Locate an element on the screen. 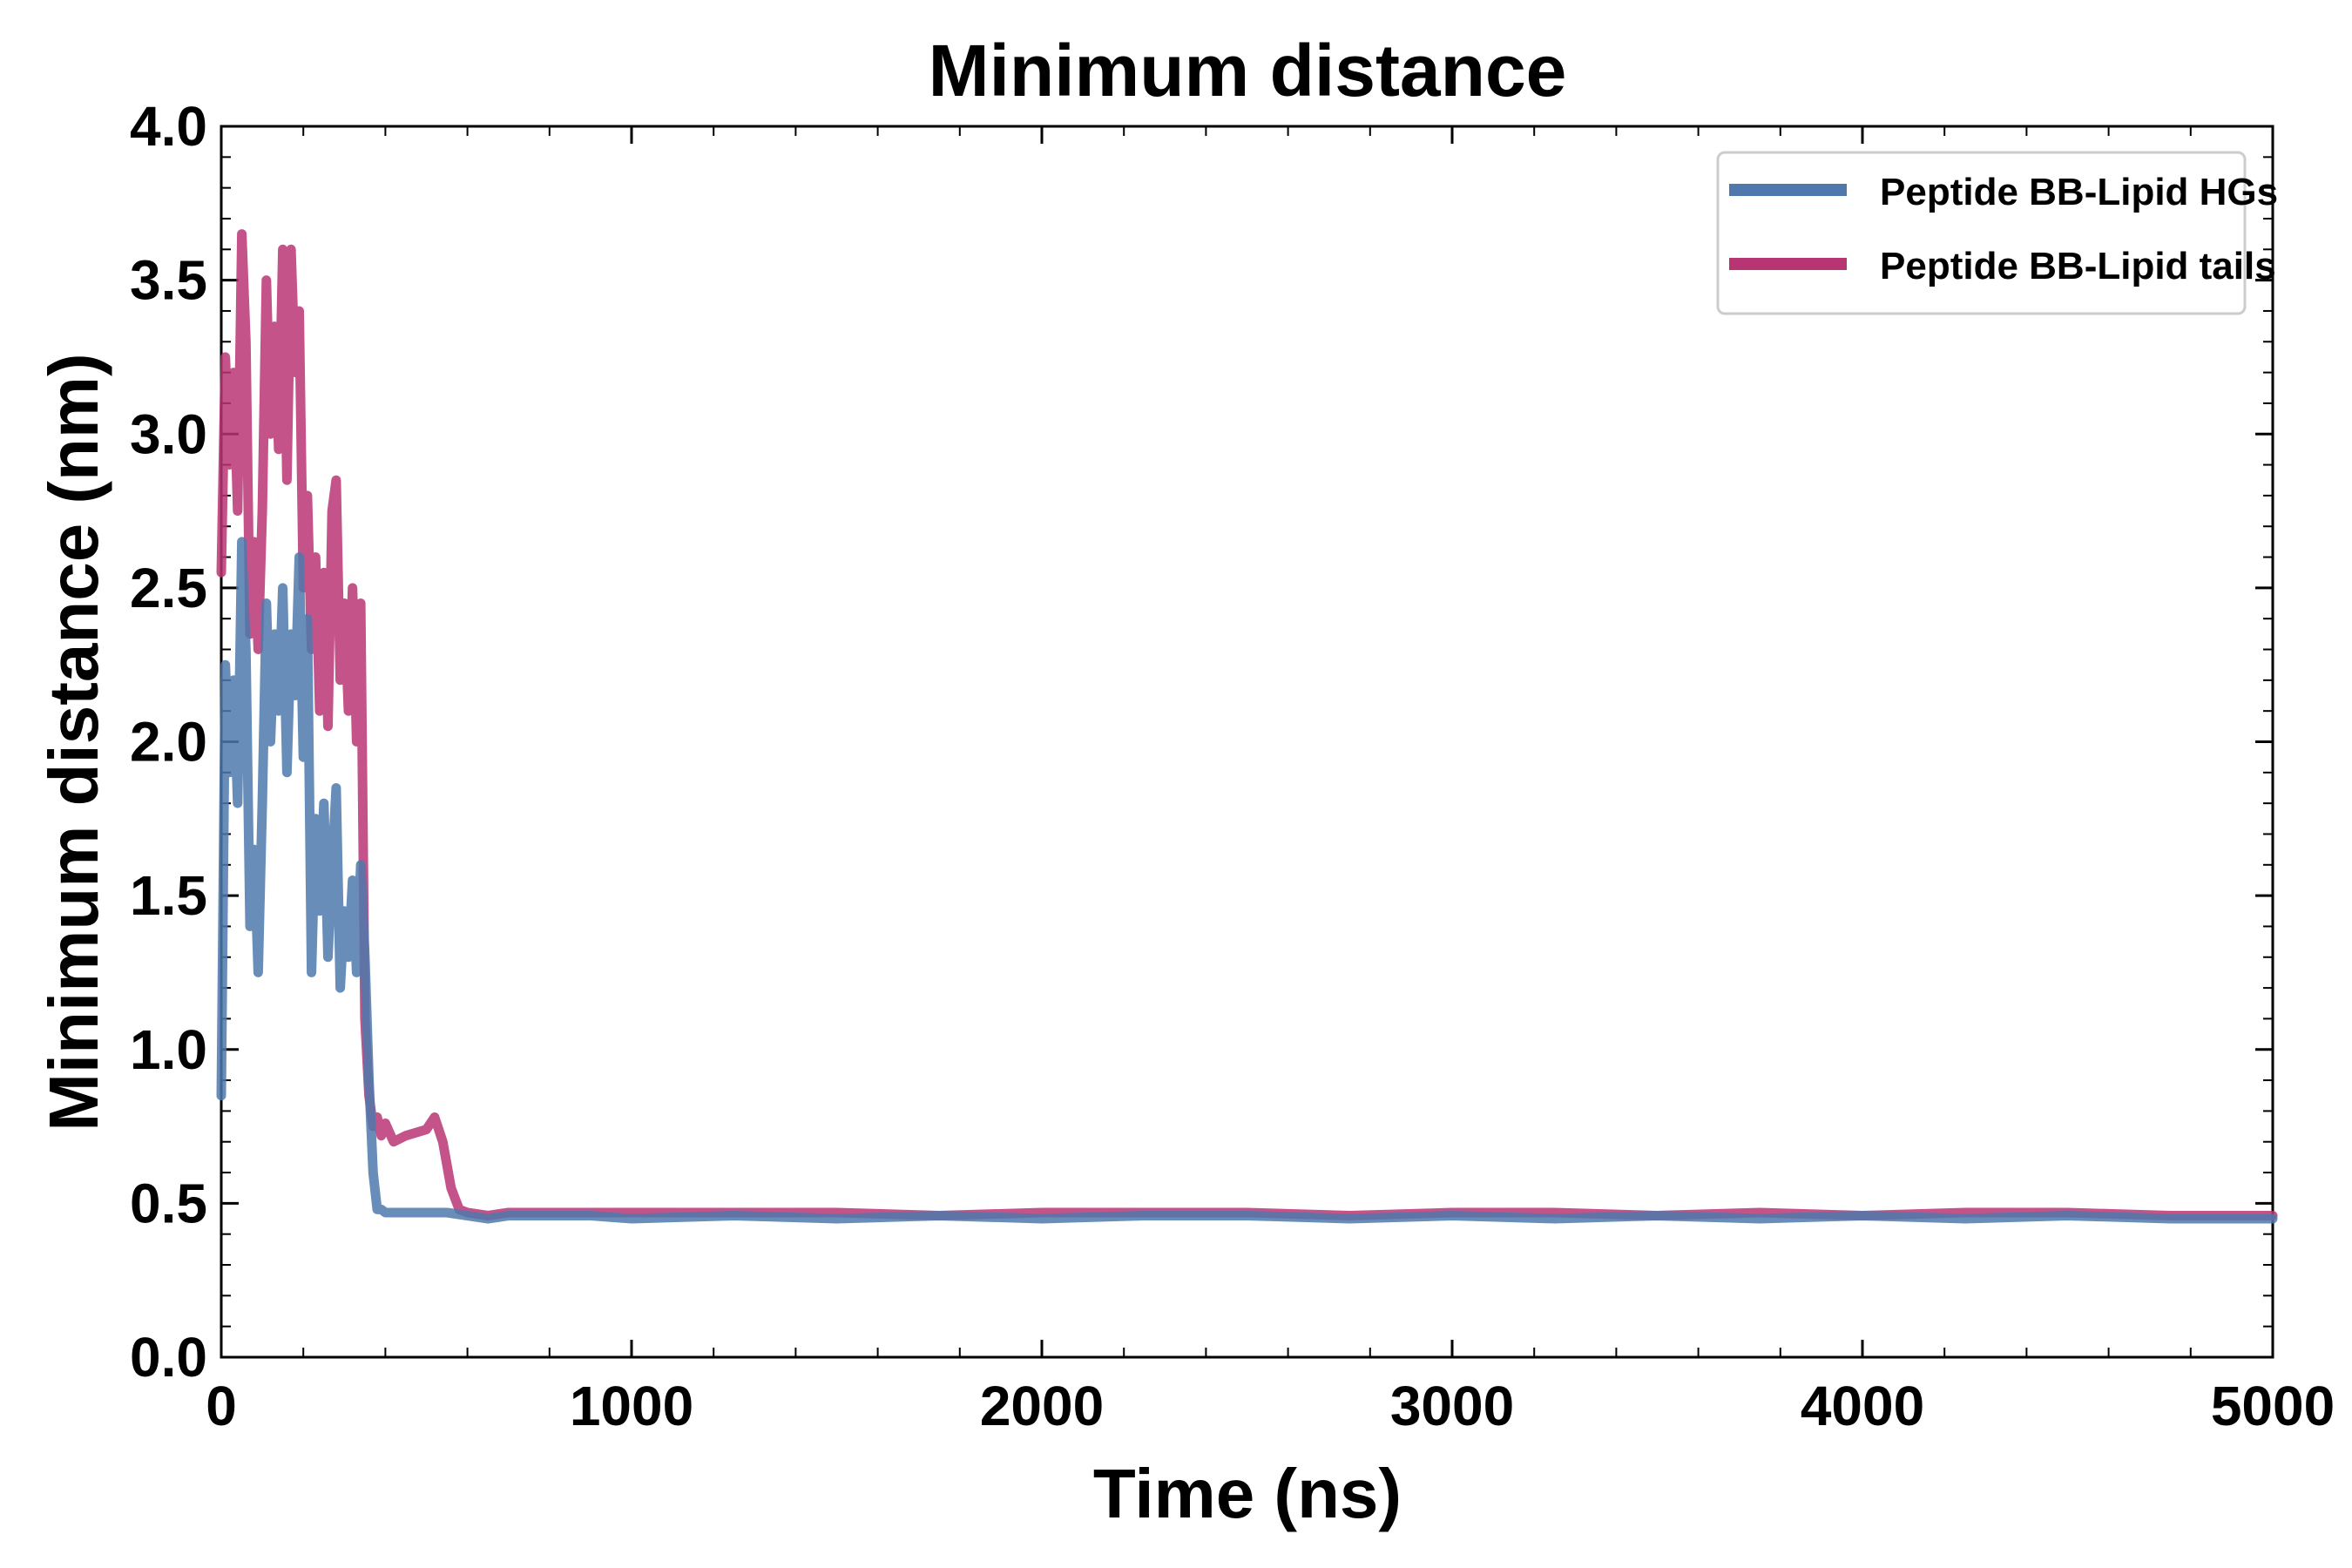 Image resolution: width=2352 pixels, height=1568 pixels. legend-label-tails: Peptide BB-Lipid tails is located at coordinates (2078, 266).